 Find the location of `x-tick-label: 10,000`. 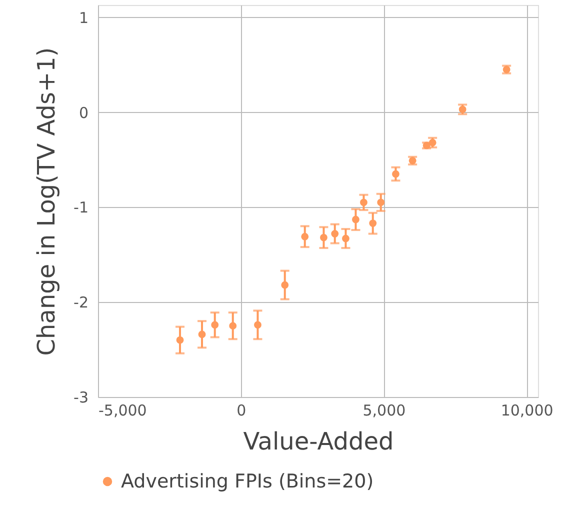

x-tick-label: 10,000 is located at coordinates (527, 411).